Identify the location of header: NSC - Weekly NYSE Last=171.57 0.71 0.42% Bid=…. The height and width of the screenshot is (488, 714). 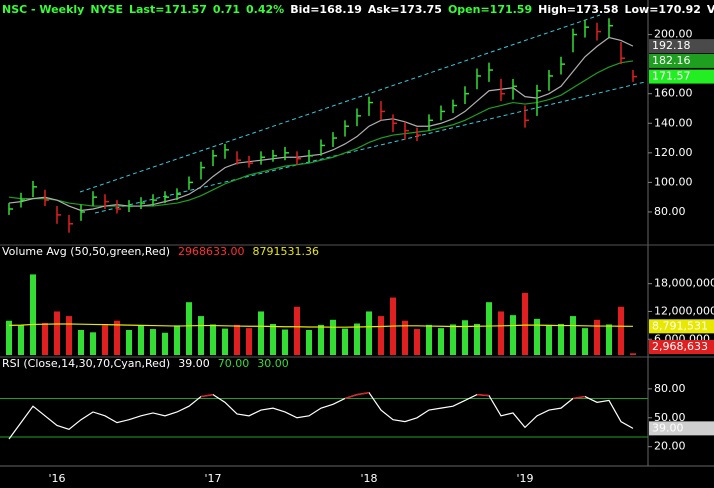
(358, 9).